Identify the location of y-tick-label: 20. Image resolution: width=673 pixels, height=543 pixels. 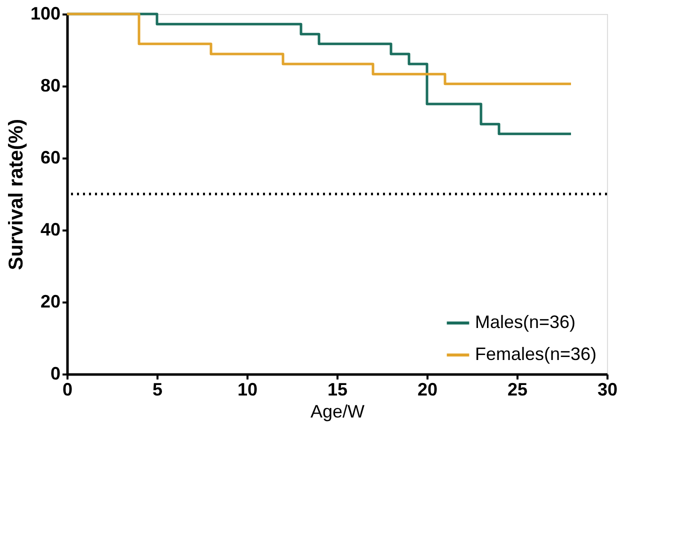
(50, 302).